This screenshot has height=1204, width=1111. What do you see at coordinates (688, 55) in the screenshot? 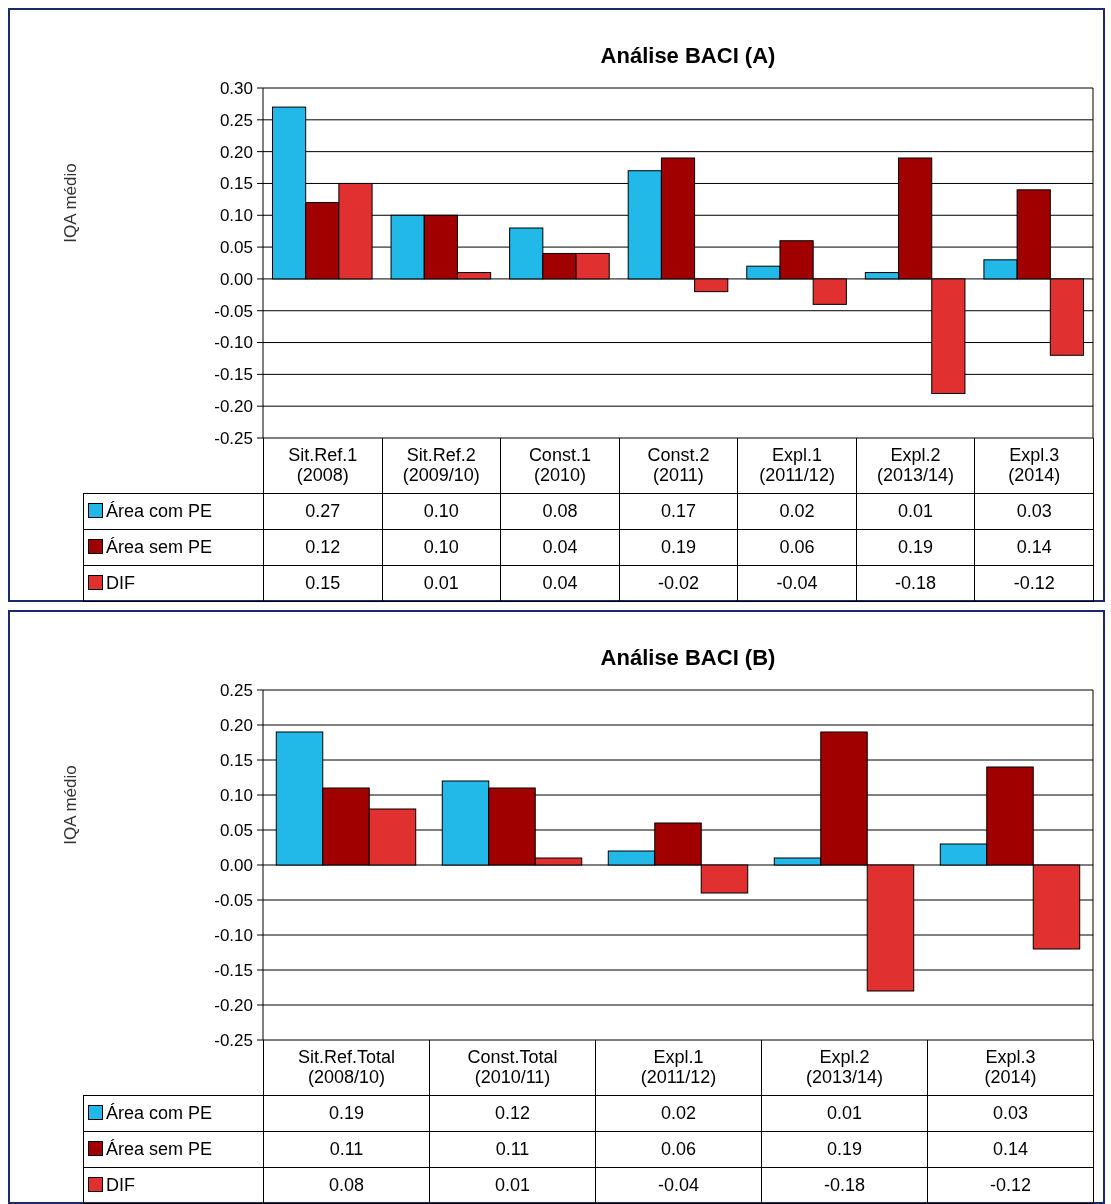
I see `chart-title: Análise BACI (A)` at bounding box center [688, 55].